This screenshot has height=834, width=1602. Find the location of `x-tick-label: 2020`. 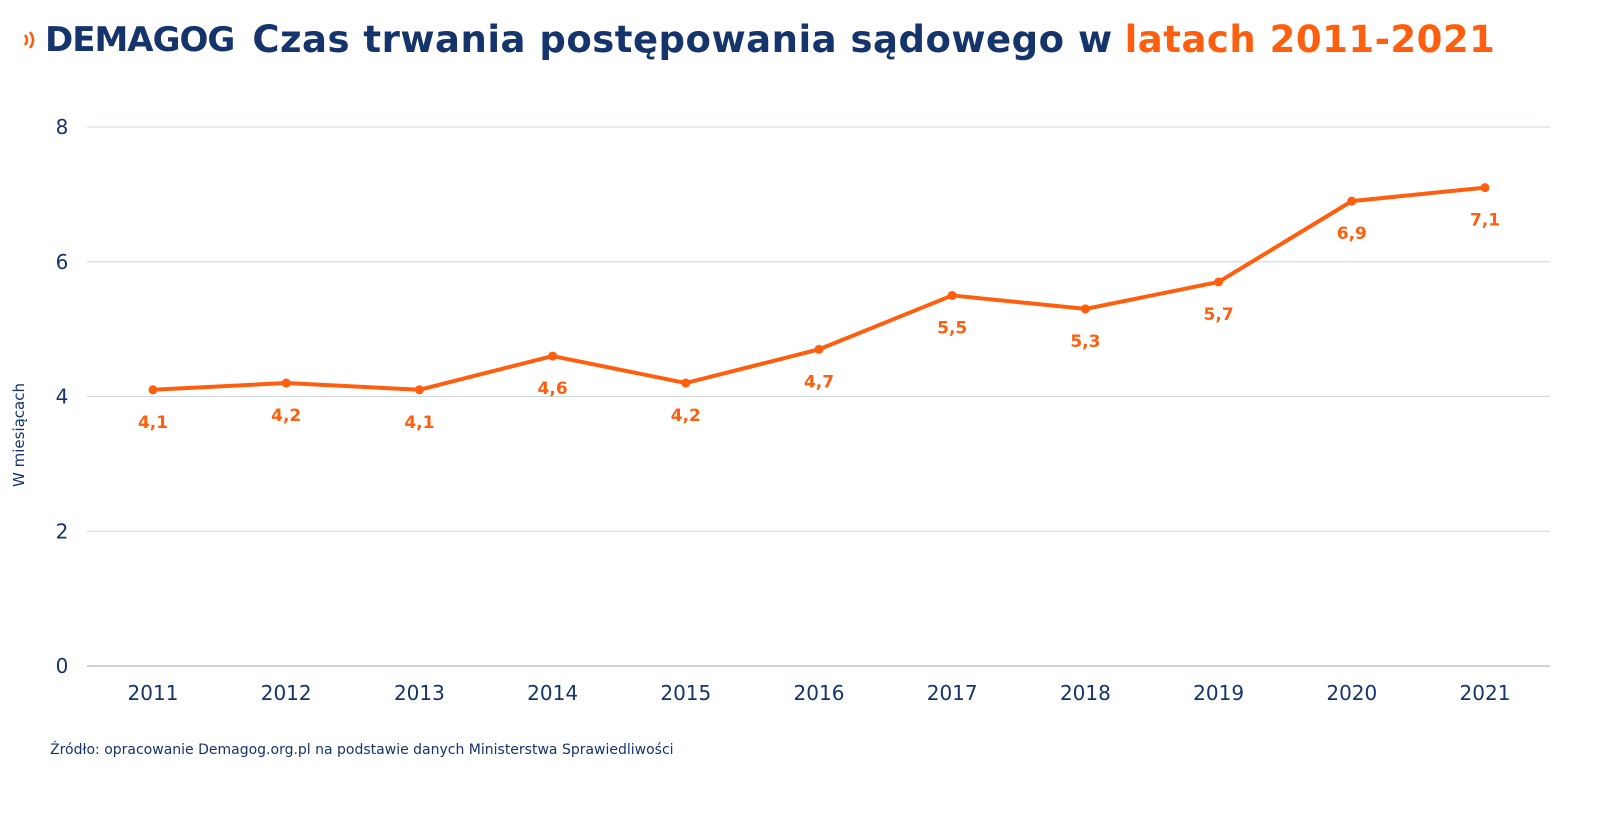

x-tick-label: 2020 is located at coordinates (1351, 693).